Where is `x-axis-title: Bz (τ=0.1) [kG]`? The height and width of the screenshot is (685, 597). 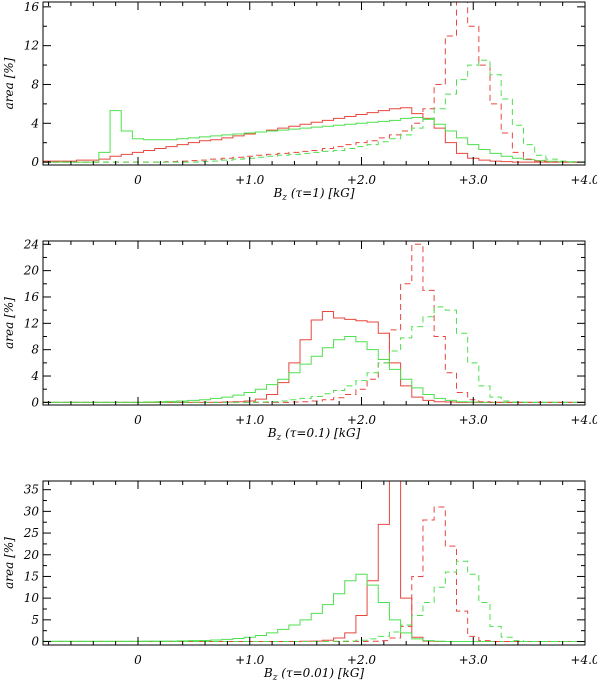 x-axis-title: Bz (τ=0.1) [kG] is located at coordinates (314, 434).